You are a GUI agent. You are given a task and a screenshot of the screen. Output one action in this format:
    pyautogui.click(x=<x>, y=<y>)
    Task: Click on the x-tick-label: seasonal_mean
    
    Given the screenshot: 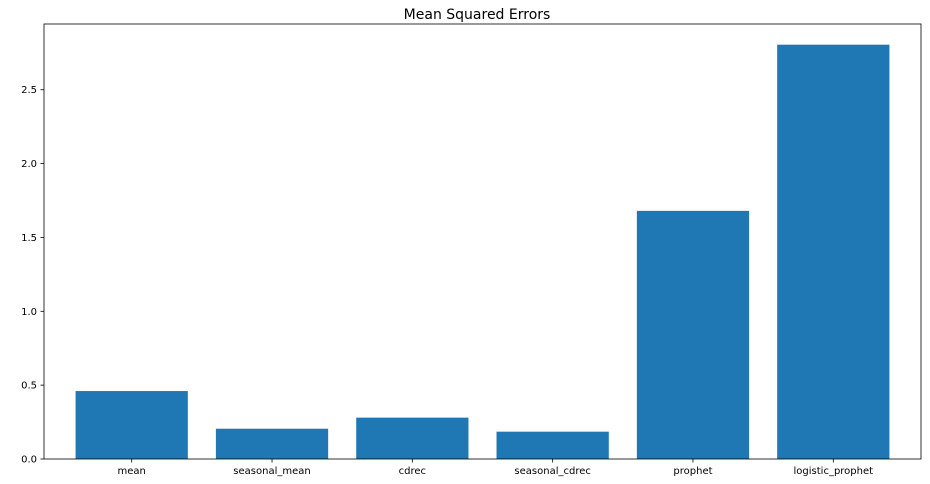 What is the action you would take?
    pyautogui.click(x=271, y=471)
    